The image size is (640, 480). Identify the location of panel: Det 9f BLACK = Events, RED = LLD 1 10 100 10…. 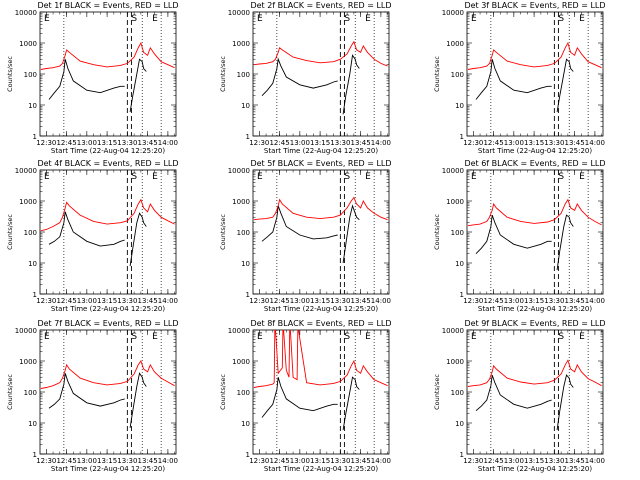
(519, 396).